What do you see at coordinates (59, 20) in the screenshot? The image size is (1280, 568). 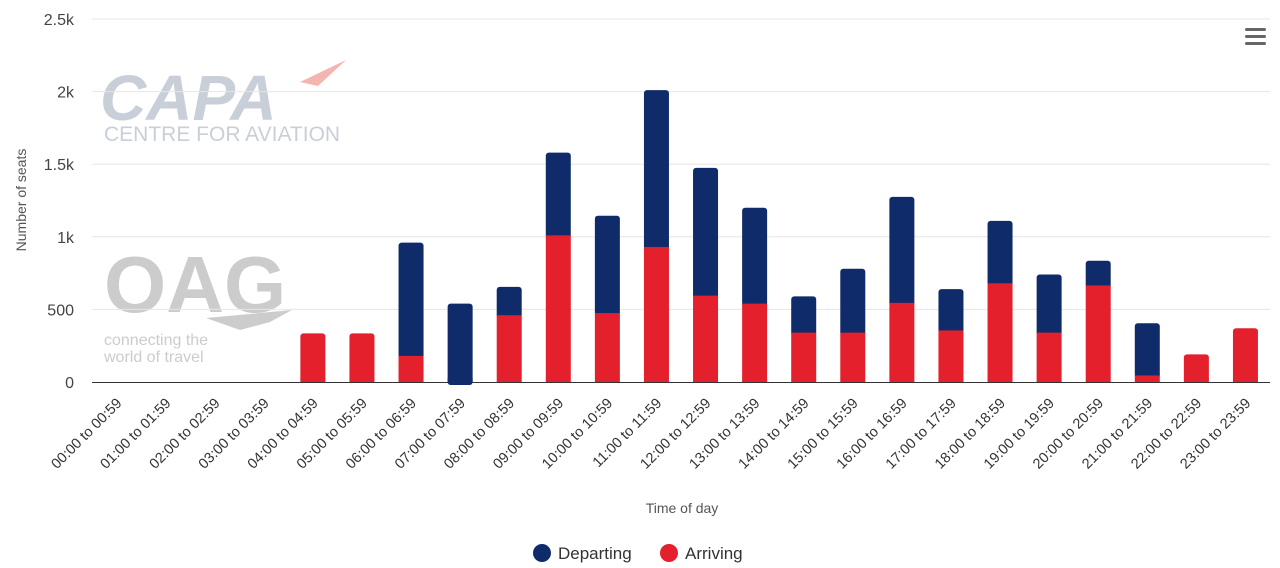 I see `y-tick-label: 2.5k` at bounding box center [59, 20].